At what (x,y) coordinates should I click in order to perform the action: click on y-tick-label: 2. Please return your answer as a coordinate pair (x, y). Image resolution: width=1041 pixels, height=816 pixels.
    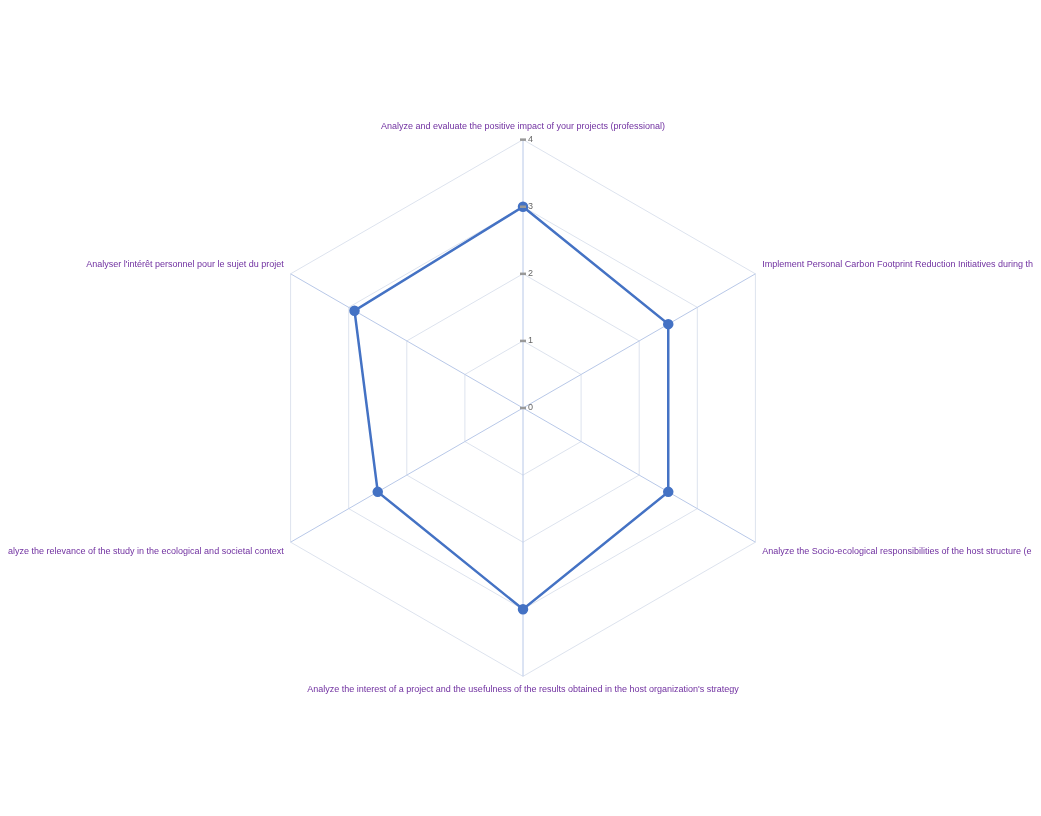
    Looking at the image, I should click on (531, 273).